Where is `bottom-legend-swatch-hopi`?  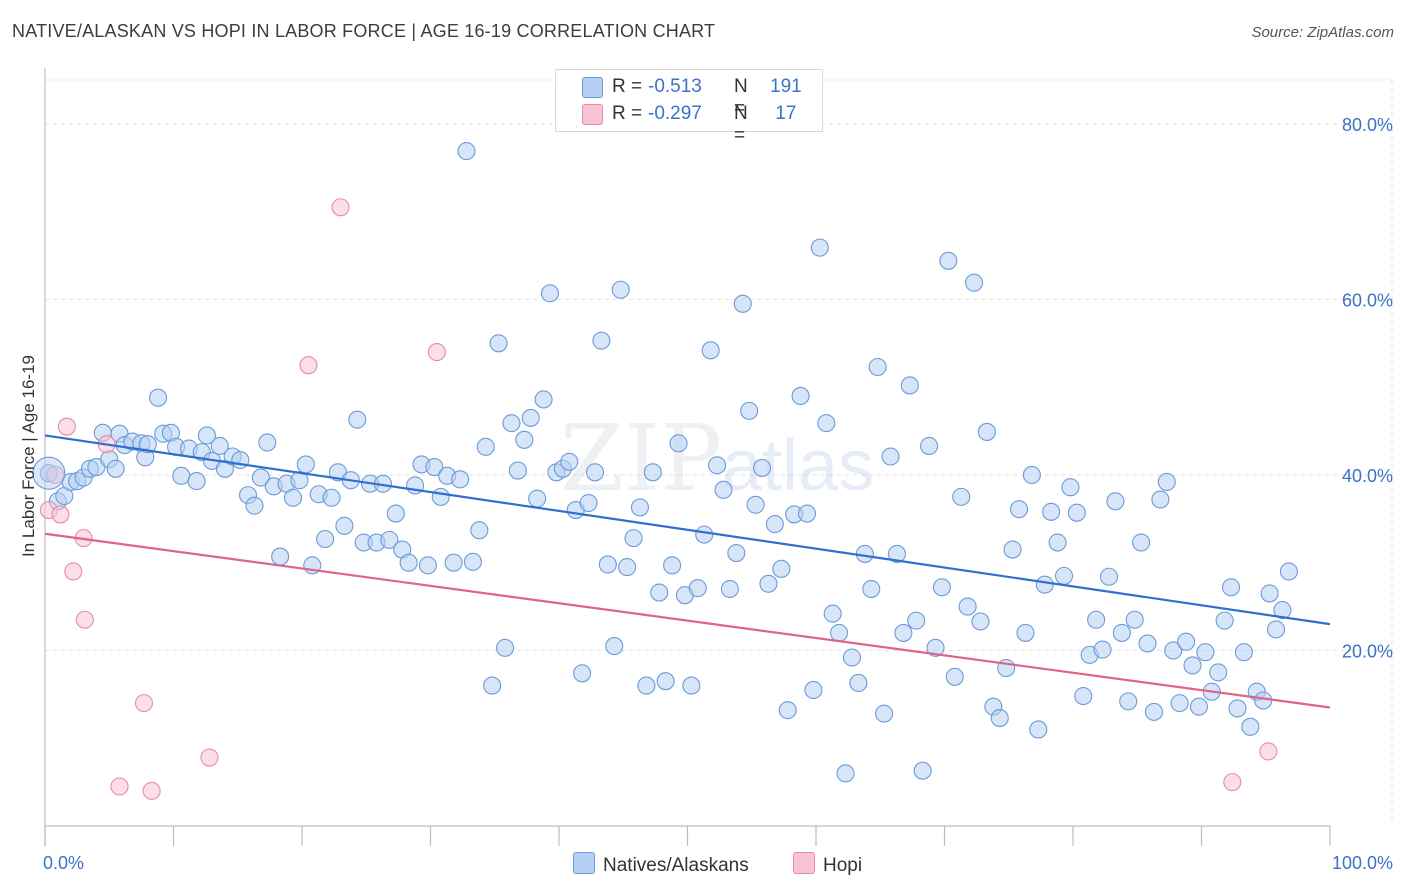
bottom-legend-swatch-hopi is located at coordinates (804, 863).